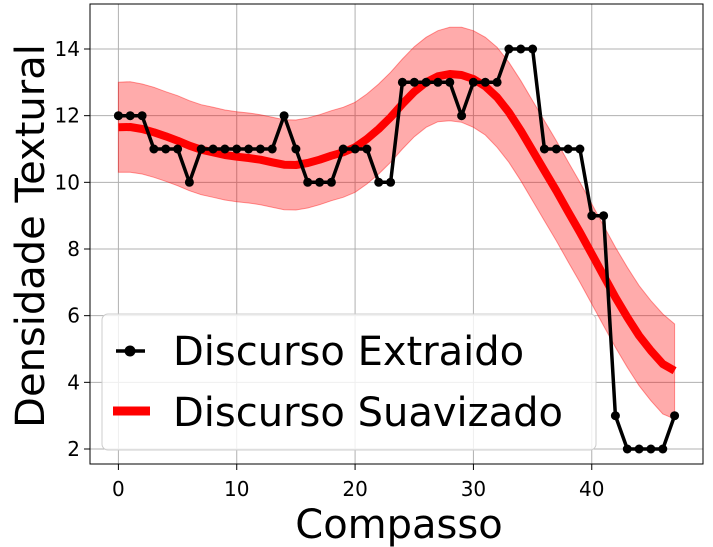  I want to click on x-tick-label: 0, so click(118, 489).